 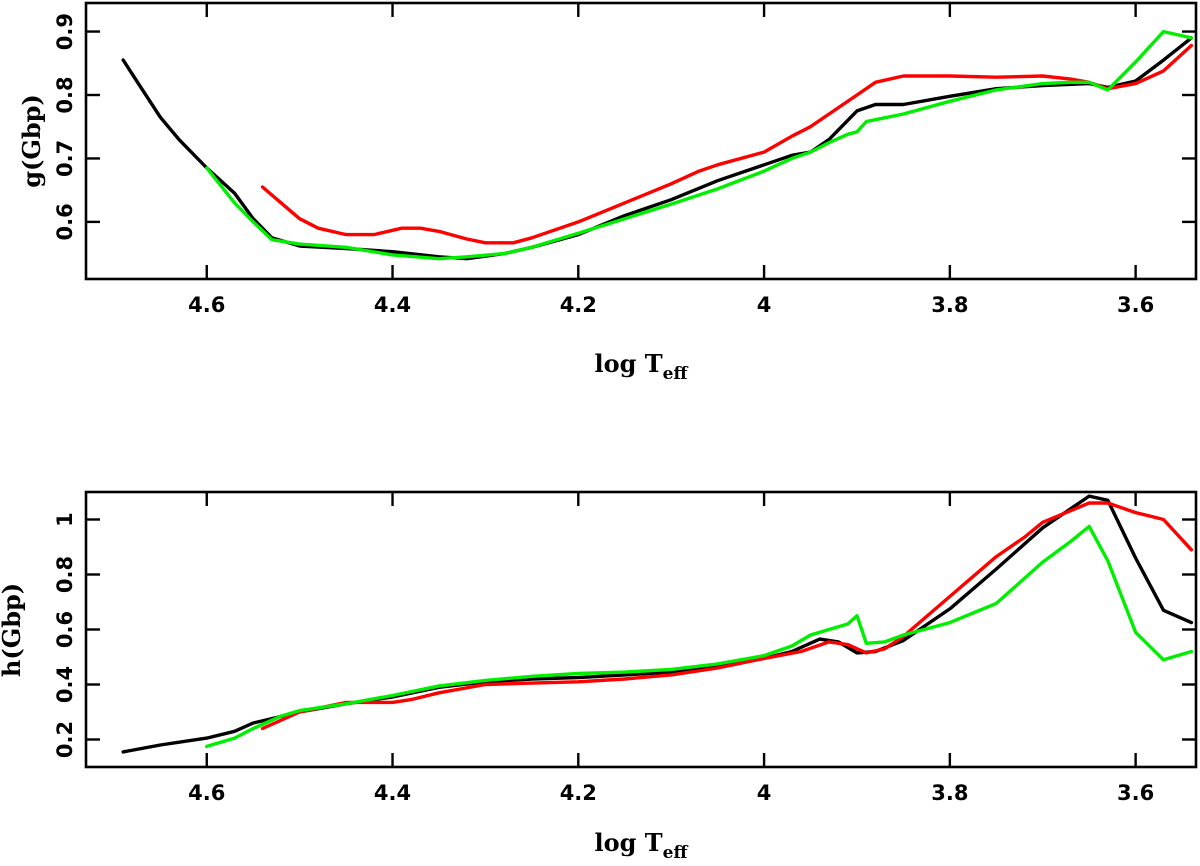 I want to click on x-tick-label-g: 4.2, so click(x=578, y=305).